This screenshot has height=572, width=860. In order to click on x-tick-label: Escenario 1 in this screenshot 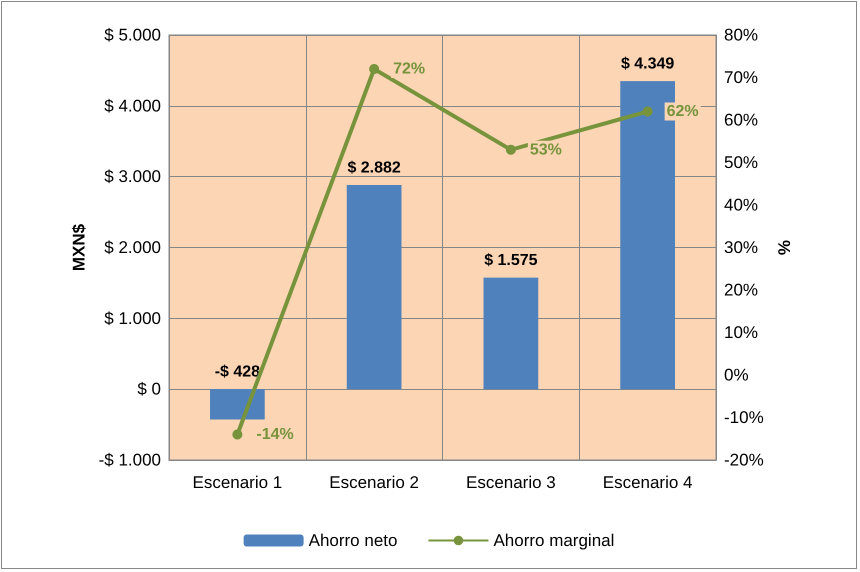, I will do `click(237, 482)`.